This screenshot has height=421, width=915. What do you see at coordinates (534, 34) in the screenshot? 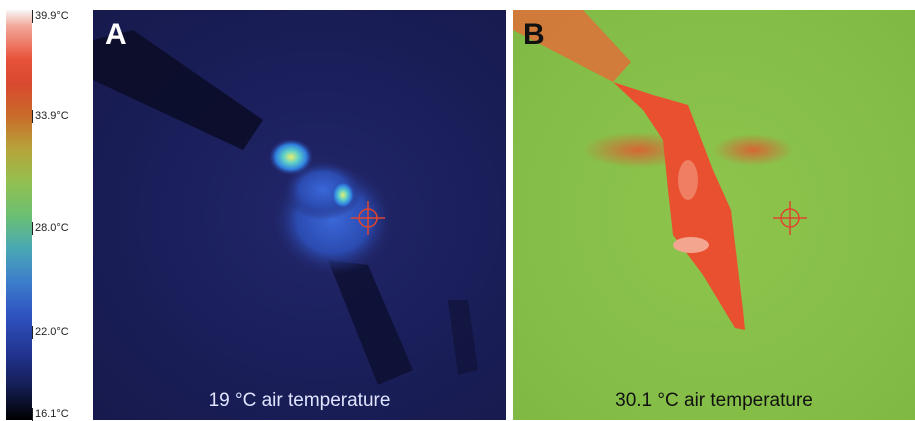
I see `panel-label-b: B` at bounding box center [534, 34].